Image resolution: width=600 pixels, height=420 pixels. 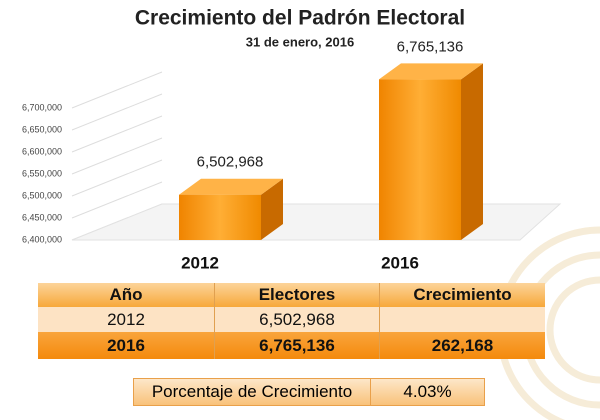 What do you see at coordinates (126, 319) in the screenshot?
I see `table-cell: 2012` at bounding box center [126, 319].